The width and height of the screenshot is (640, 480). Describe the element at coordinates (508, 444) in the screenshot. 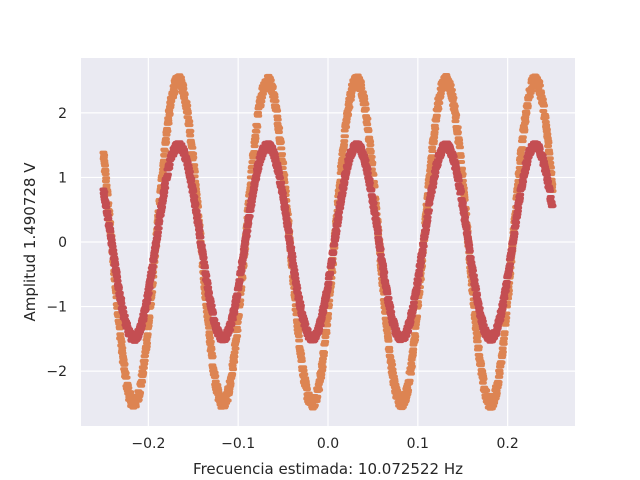

I see `x-tick-label: 0.2` at that location.